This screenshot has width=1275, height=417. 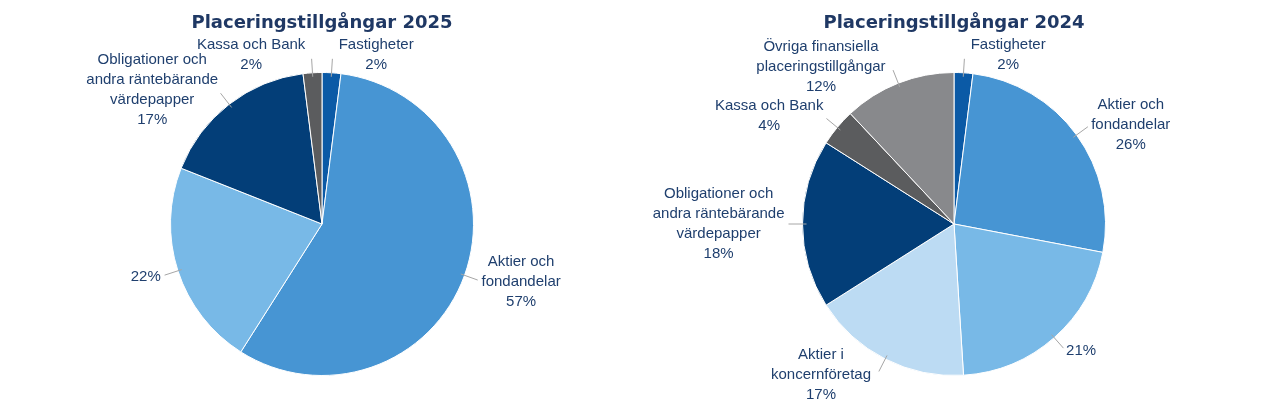 What do you see at coordinates (820, 85) in the screenshot?
I see `data-label: 12%` at bounding box center [820, 85].